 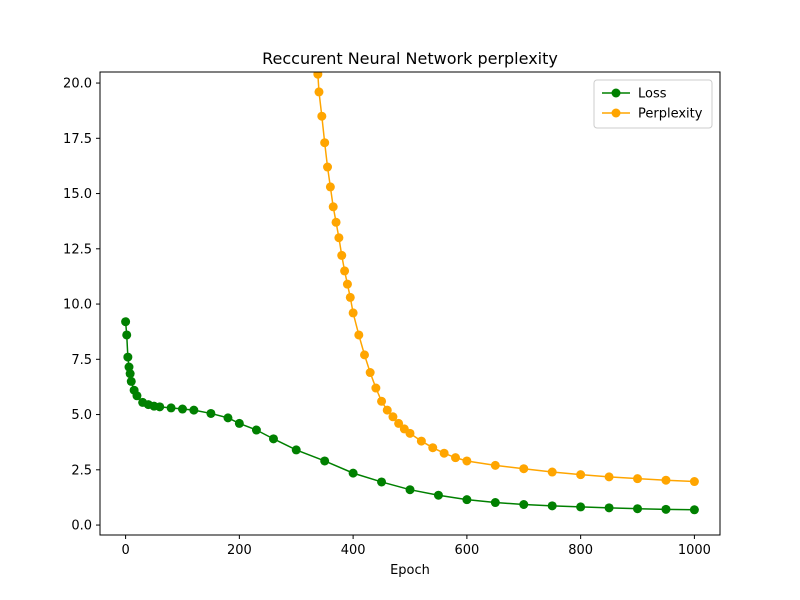 I want to click on legend-box, so click(x=653, y=104).